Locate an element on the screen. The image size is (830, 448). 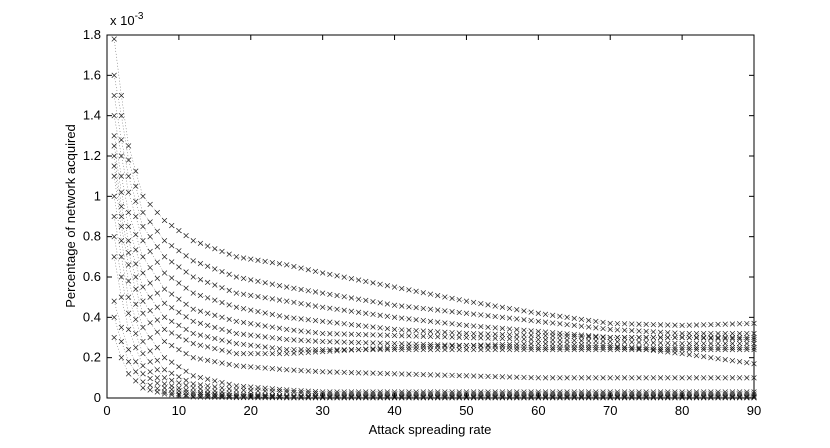
x-tick-label: 30 is located at coordinates (322, 410).